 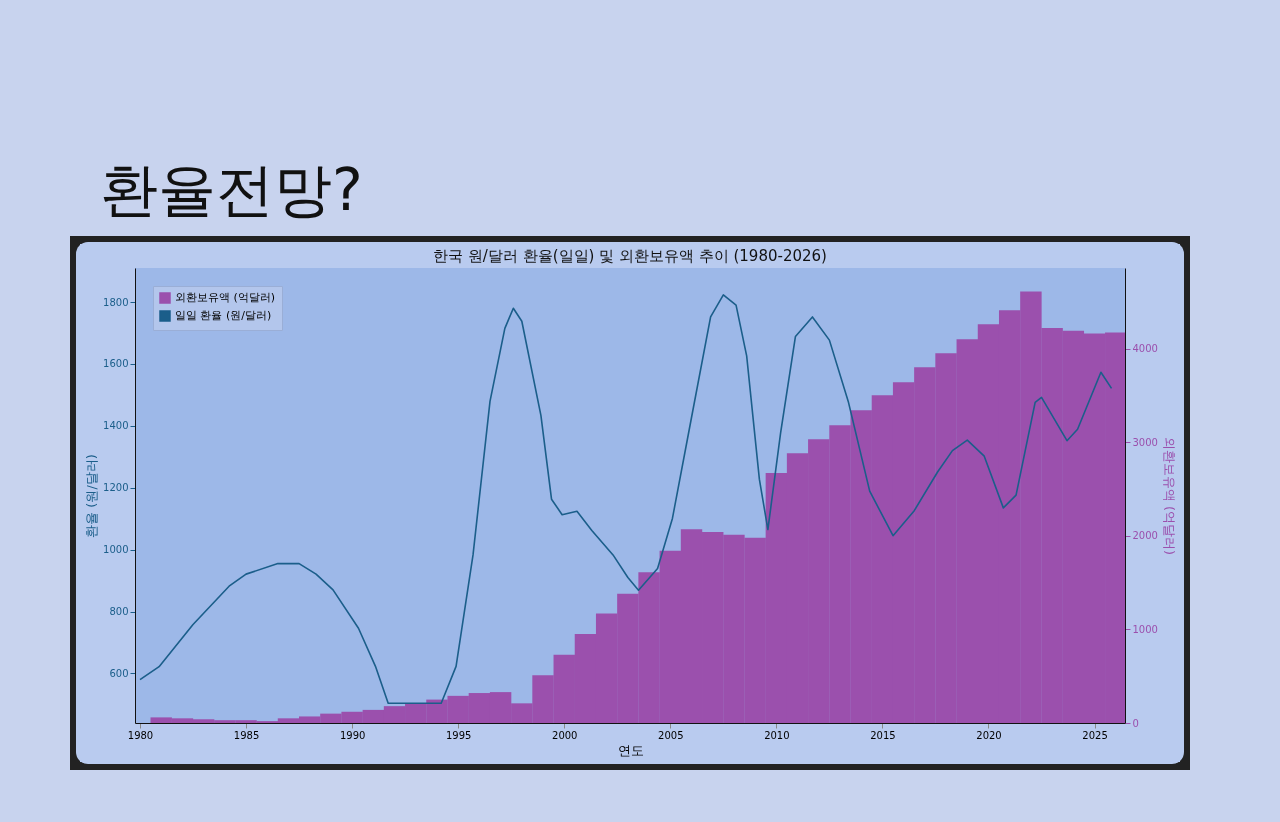 I want to click on y-tick-label: 1000, so click(x=116, y=550).